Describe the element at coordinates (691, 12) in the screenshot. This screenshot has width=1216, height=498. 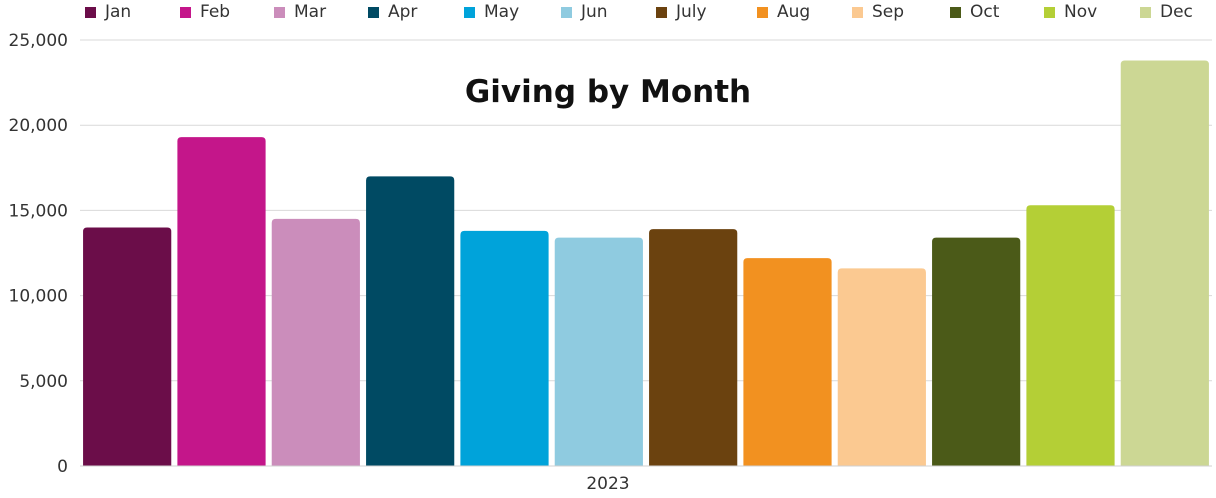
I see `legend-label: July` at that location.